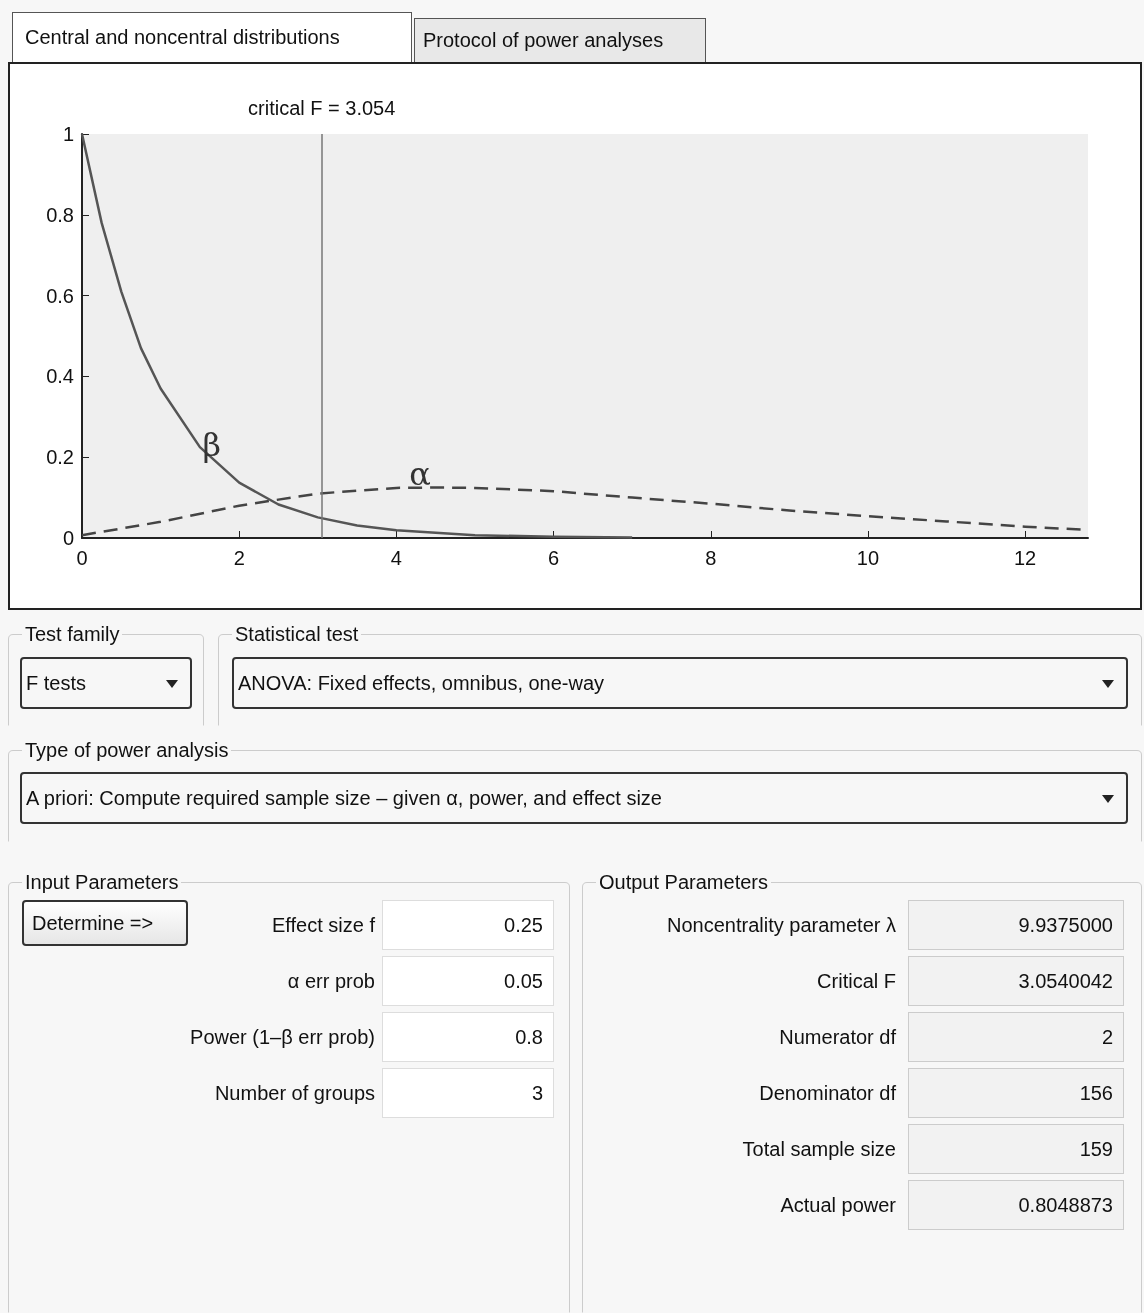  I want to click on text: Critical F, so click(856, 981).